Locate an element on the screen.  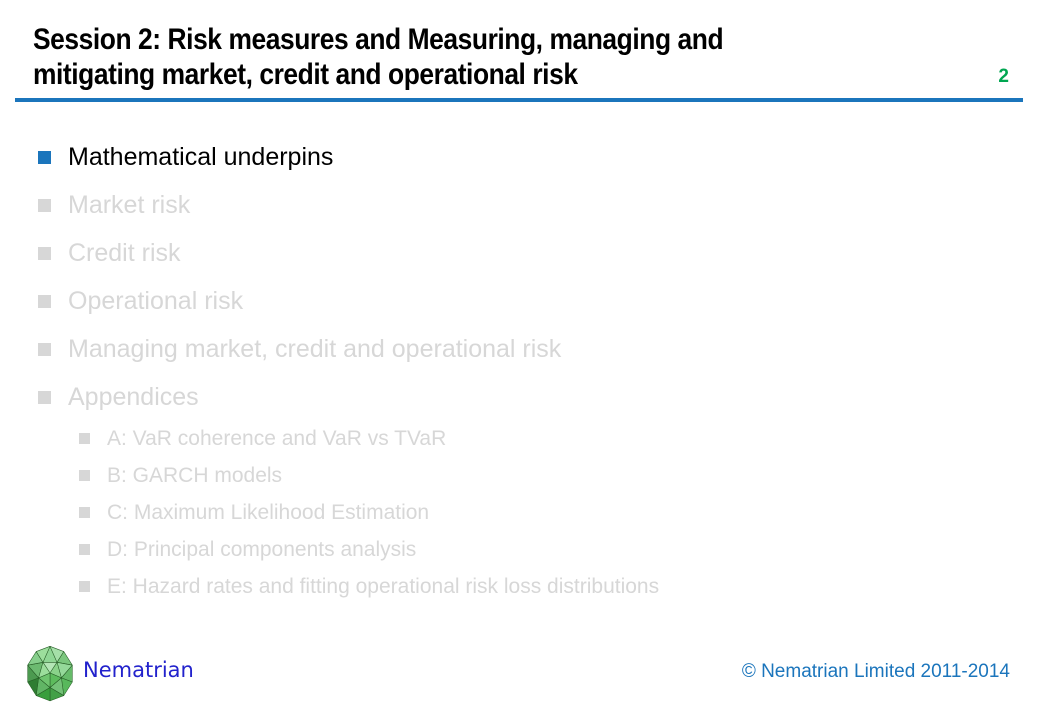
bullet-item-appendices: Appendices is located at coordinates (524, 397).